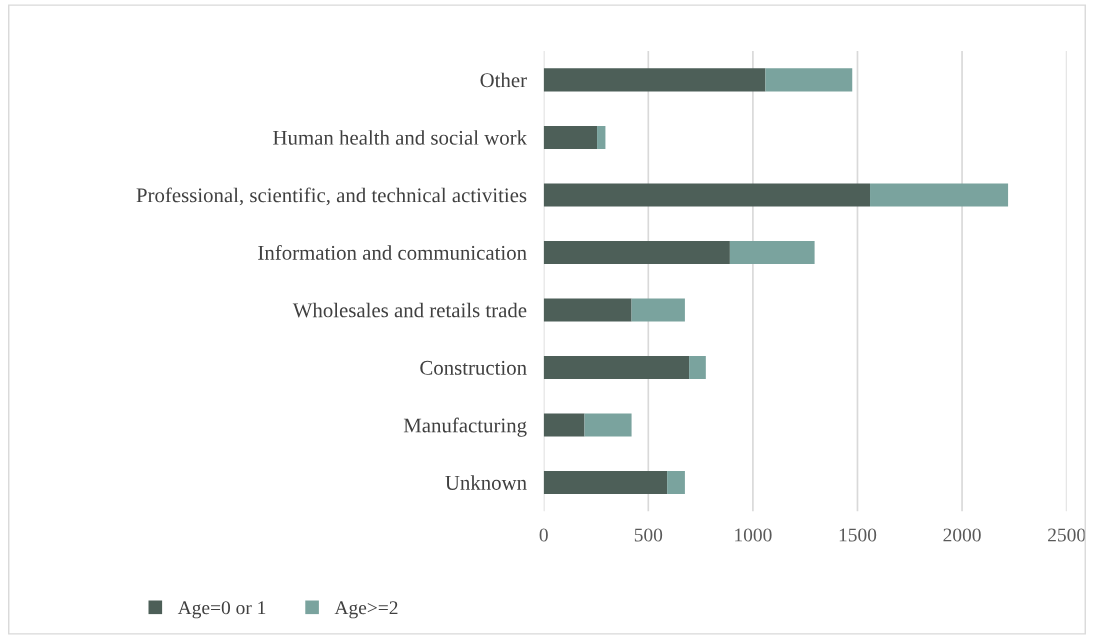  Describe the element at coordinates (543, 535) in the screenshot. I see `x-tick-label: 0` at that location.